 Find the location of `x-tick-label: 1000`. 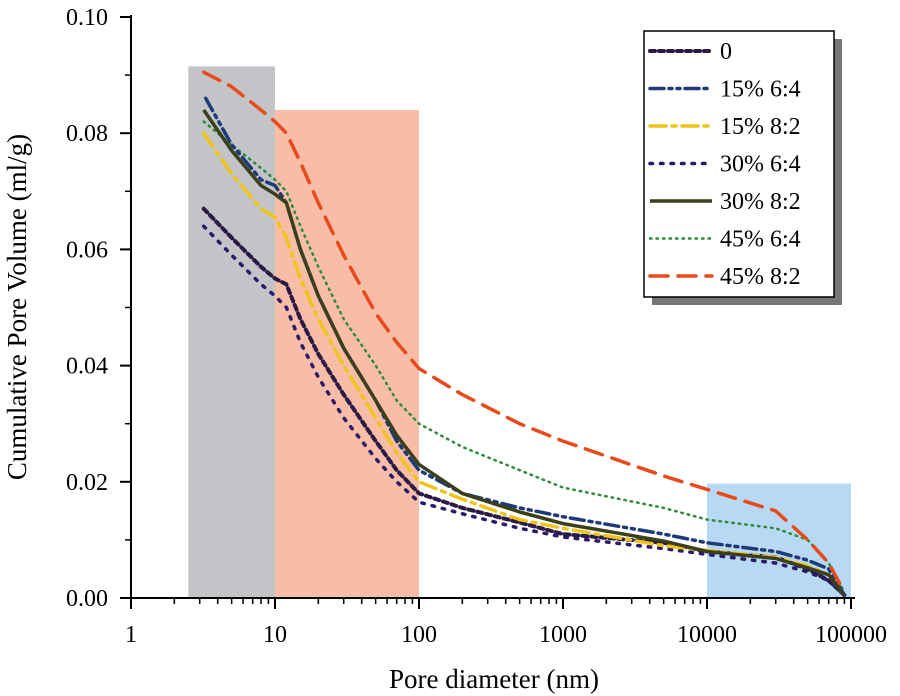

x-tick-label: 1000 is located at coordinates (563, 635).